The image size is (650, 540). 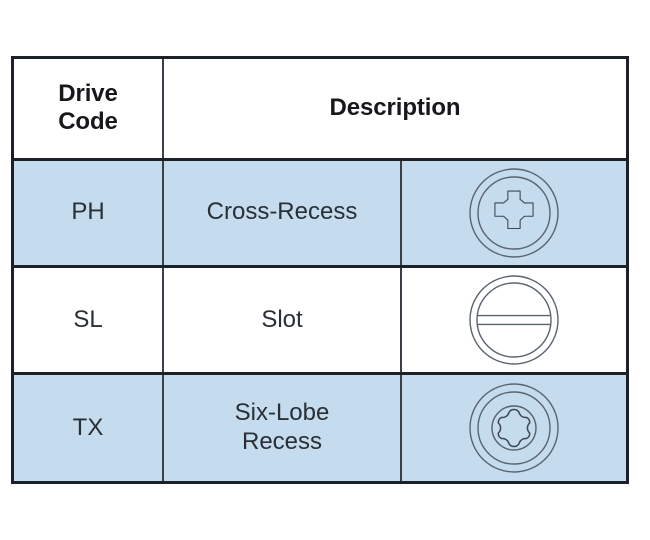 What do you see at coordinates (89, 321) in the screenshot?
I see `cell-drive-code: SL` at bounding box center [89, 321].